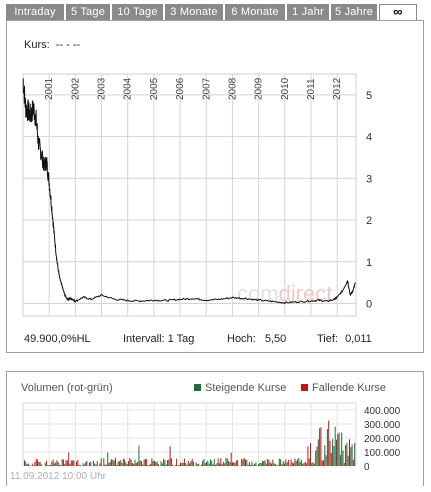 Image resolution: width=431 pixels, height=492 pixels. Describe the element at coordinates (398, 12) in the screenshot. I see `tab-7: ∞` at that location.